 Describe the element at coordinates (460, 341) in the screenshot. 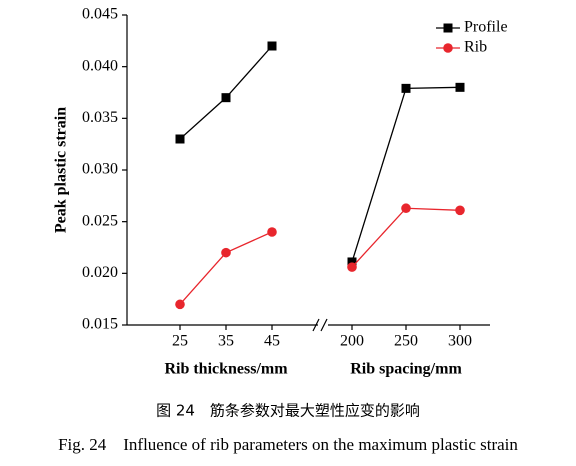

I see `x-tick-label: 300` at that location.